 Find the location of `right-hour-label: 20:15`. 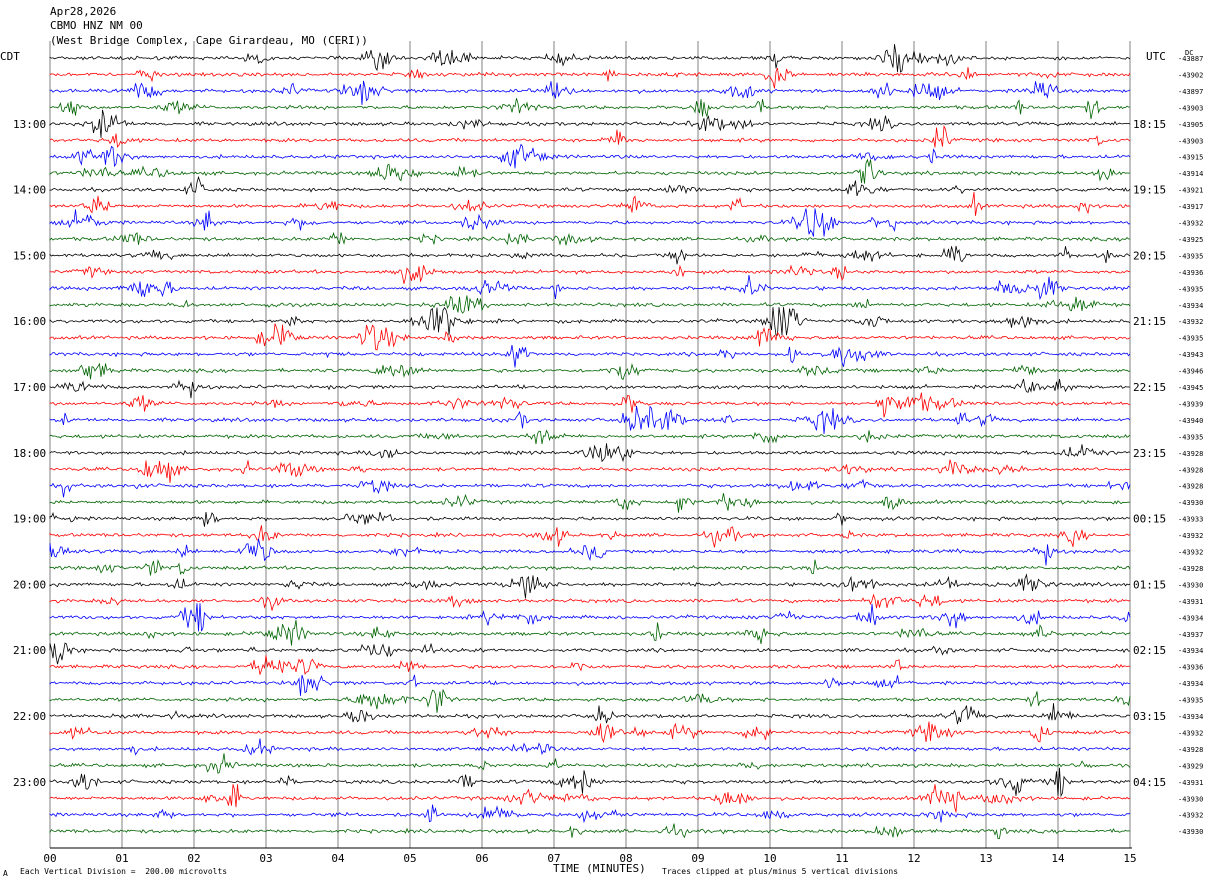

right-hour-label: 20:15 is located at coordinates (1149, 255).